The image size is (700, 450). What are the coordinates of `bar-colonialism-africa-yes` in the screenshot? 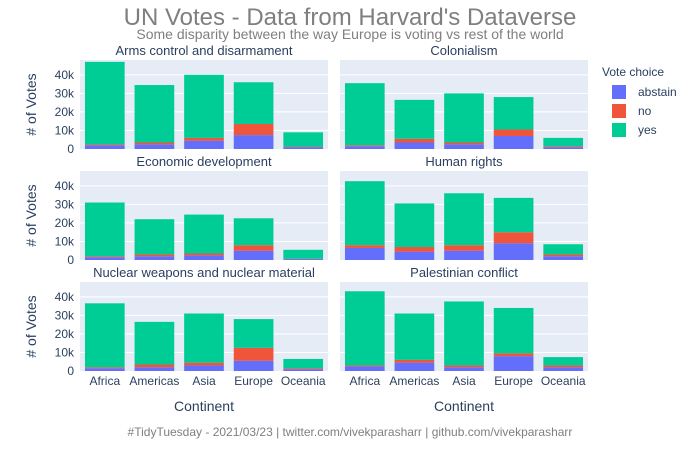 It's located at (364, 114).